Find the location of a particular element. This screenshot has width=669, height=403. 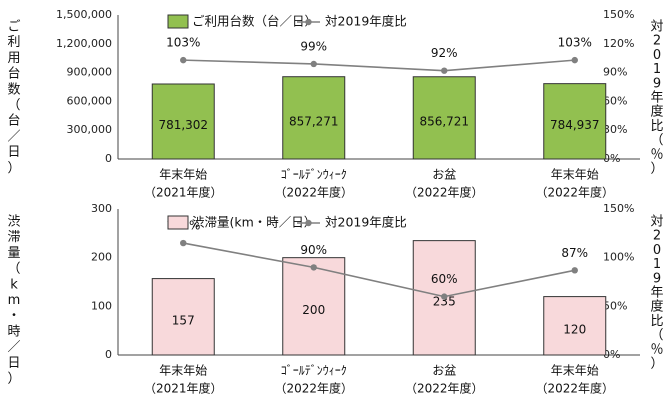

y-axis-title: 渋滞量（km・時／日） is located at coordinates (13, 301).